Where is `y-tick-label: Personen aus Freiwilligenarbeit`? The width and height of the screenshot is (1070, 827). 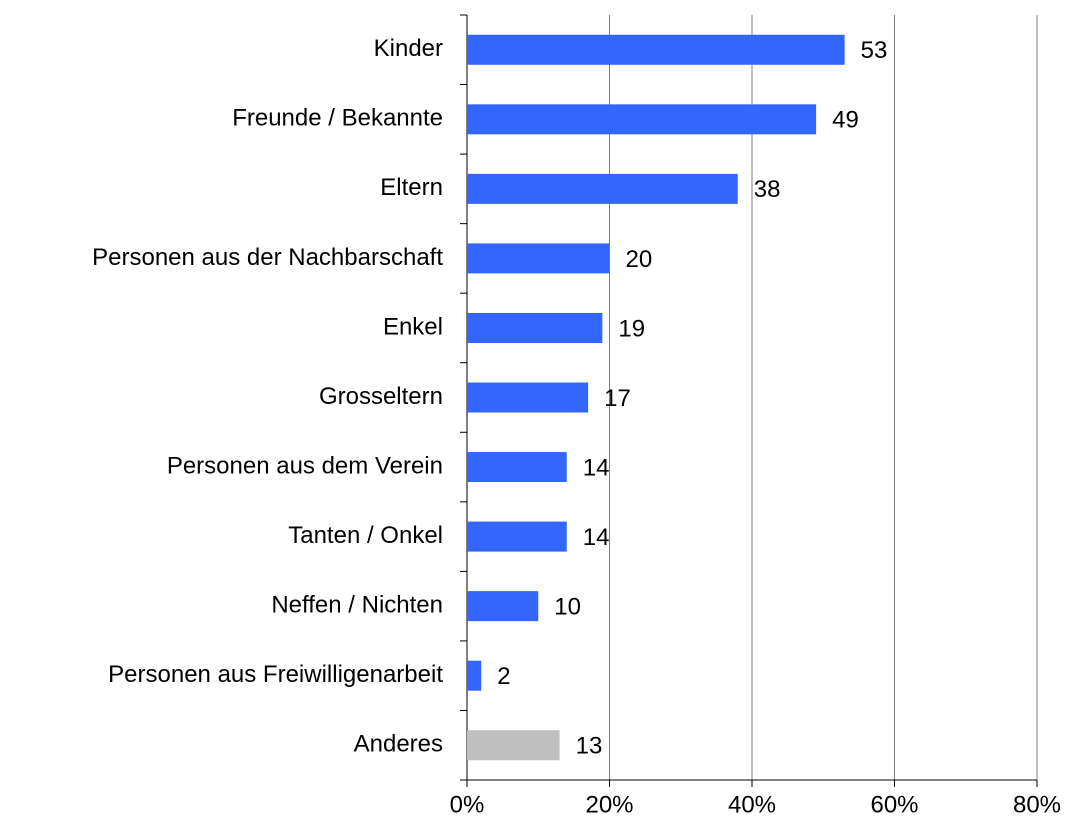
y-tick-label: Personen aus Freiwilligenarbeit is located at coordinates (275, 674).